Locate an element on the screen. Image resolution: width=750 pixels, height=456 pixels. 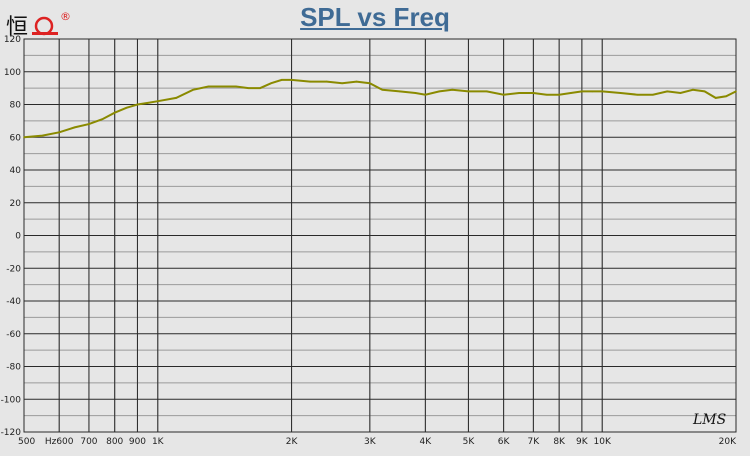
x-tick-label: 3K is located at coordinates (370, 442).